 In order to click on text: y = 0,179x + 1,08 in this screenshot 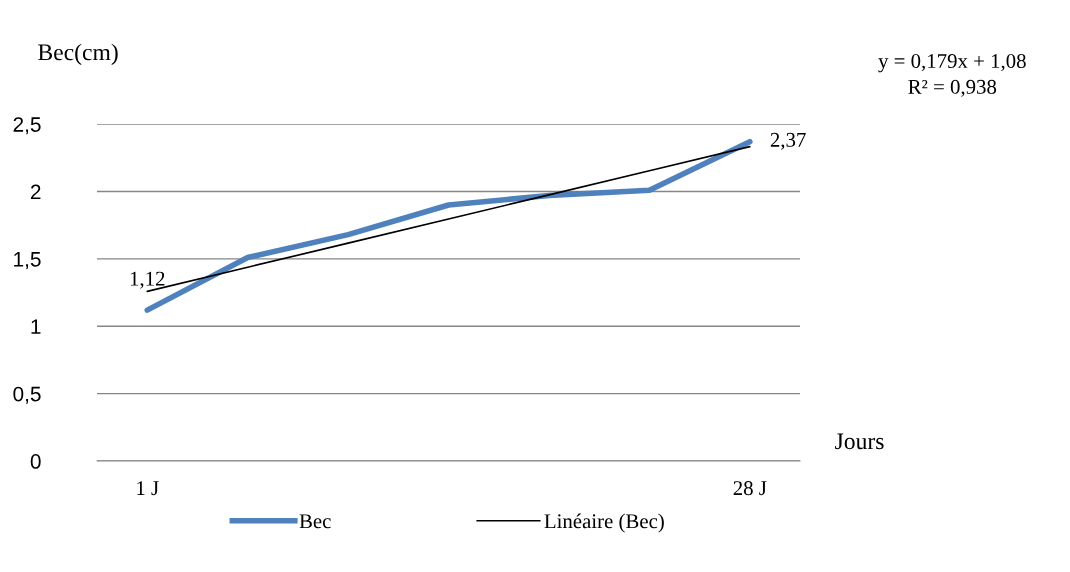, I will do `click(952, 63)`.